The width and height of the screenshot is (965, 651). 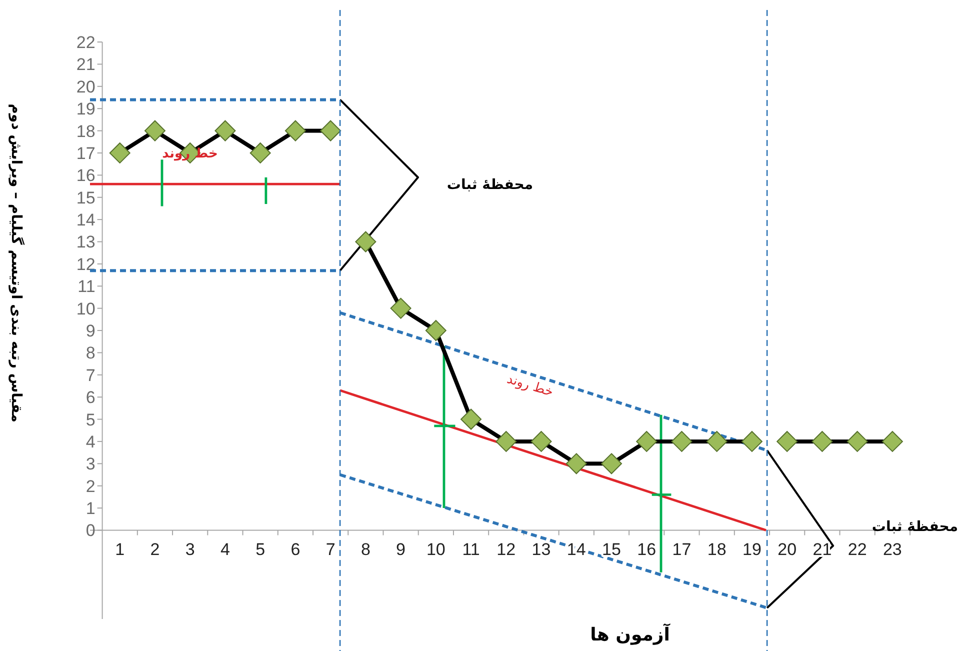 I want to click on y-tick-label: 0, so click(x=91, y=530).